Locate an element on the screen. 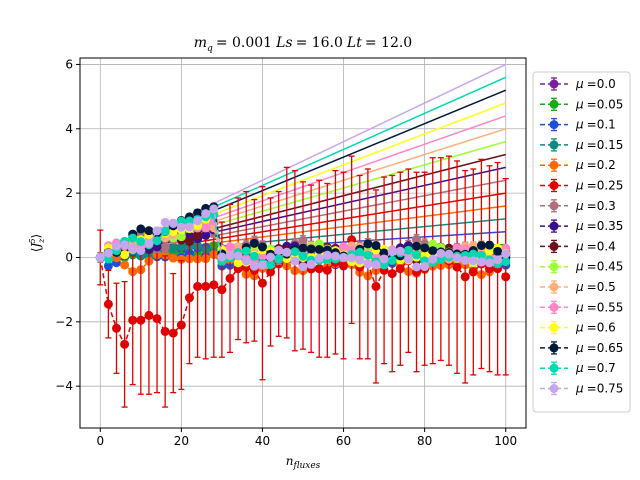 The image size is (640, 480). legend-label: μ =0.65 is located at coordinates (599, 348).